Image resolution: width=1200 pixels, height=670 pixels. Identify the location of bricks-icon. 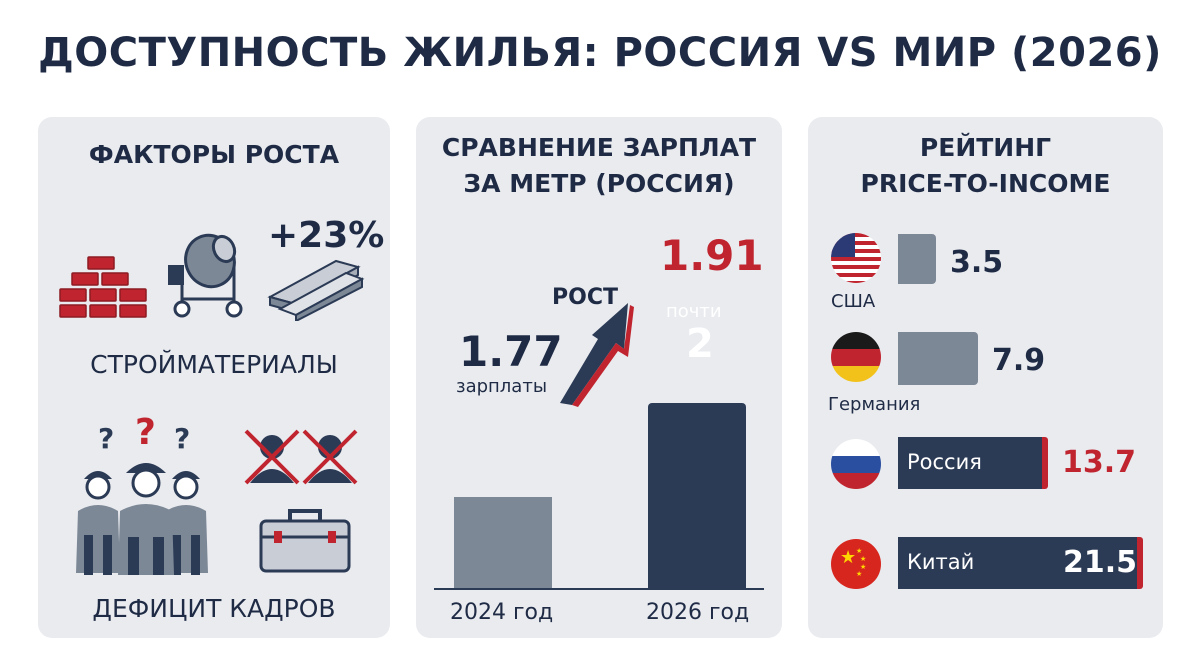
(103, 287).